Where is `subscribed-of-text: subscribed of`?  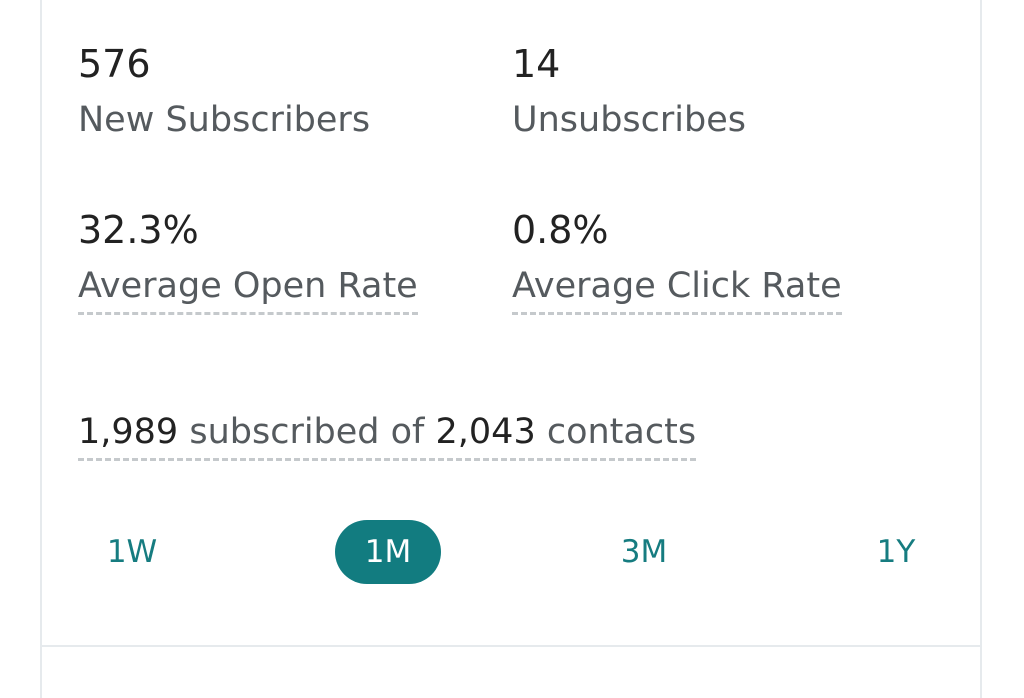
subscribed-of-text: subscribed of is located at coordinates (307, 432).